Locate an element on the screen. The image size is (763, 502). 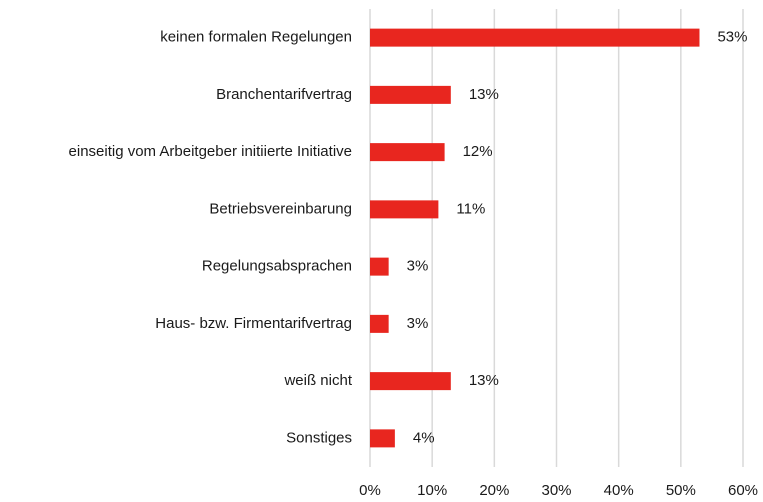
x-tick-label: 10% is located at coordinates (432, 490).